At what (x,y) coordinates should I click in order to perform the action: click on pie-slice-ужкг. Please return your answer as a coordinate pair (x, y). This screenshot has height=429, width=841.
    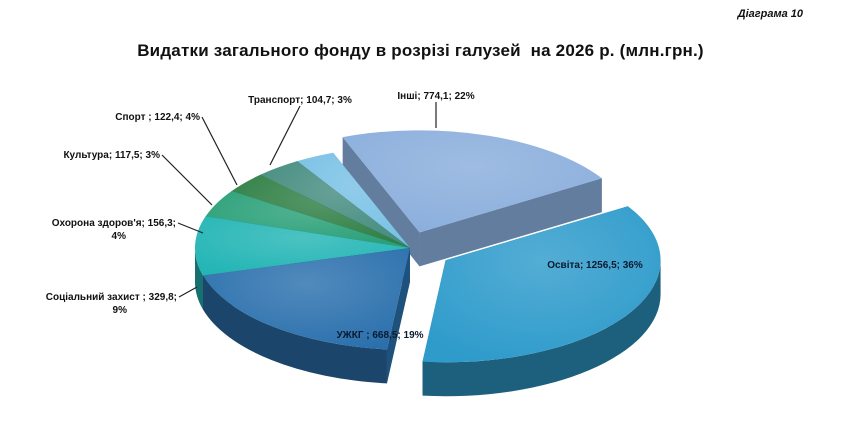
    Looking at the image, I should click on (306, 316).